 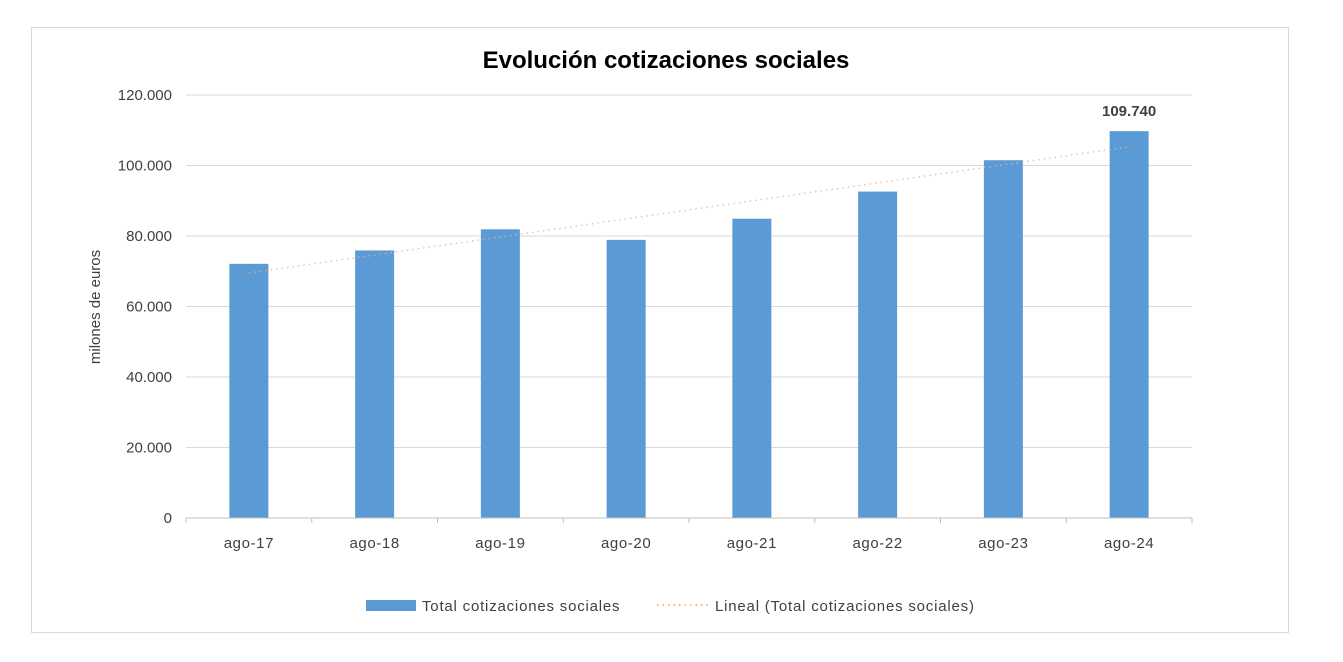 I want to click on x-tick-label: ago-20, so click(x=626, y=543).